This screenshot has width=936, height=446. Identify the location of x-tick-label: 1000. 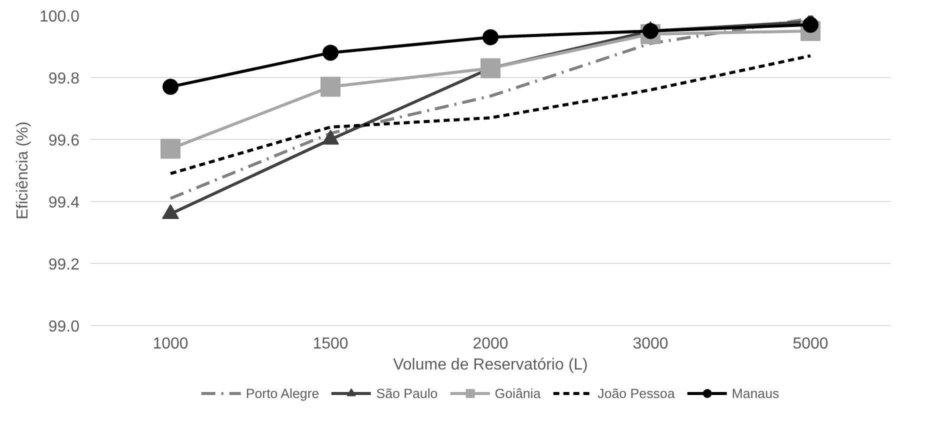
(170, 344).